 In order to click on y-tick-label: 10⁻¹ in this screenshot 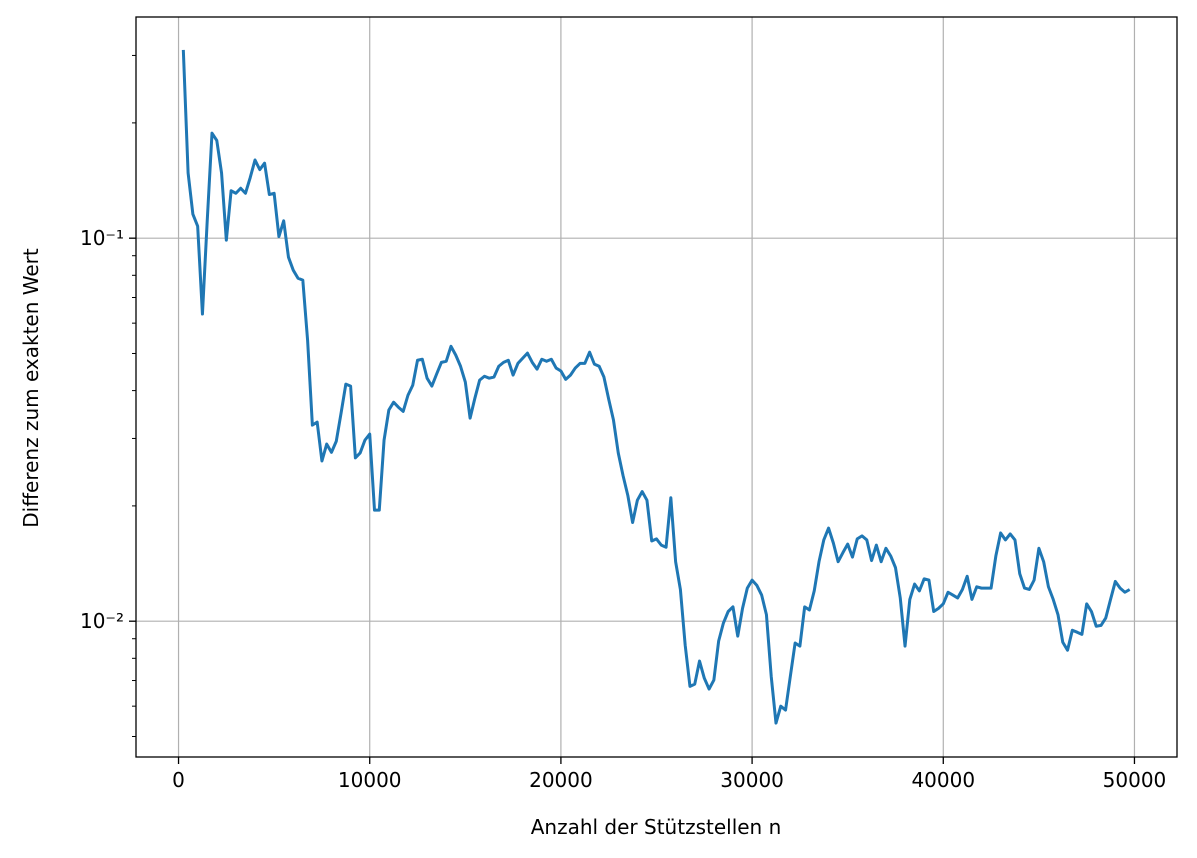, I will do `click(102, 238)`.